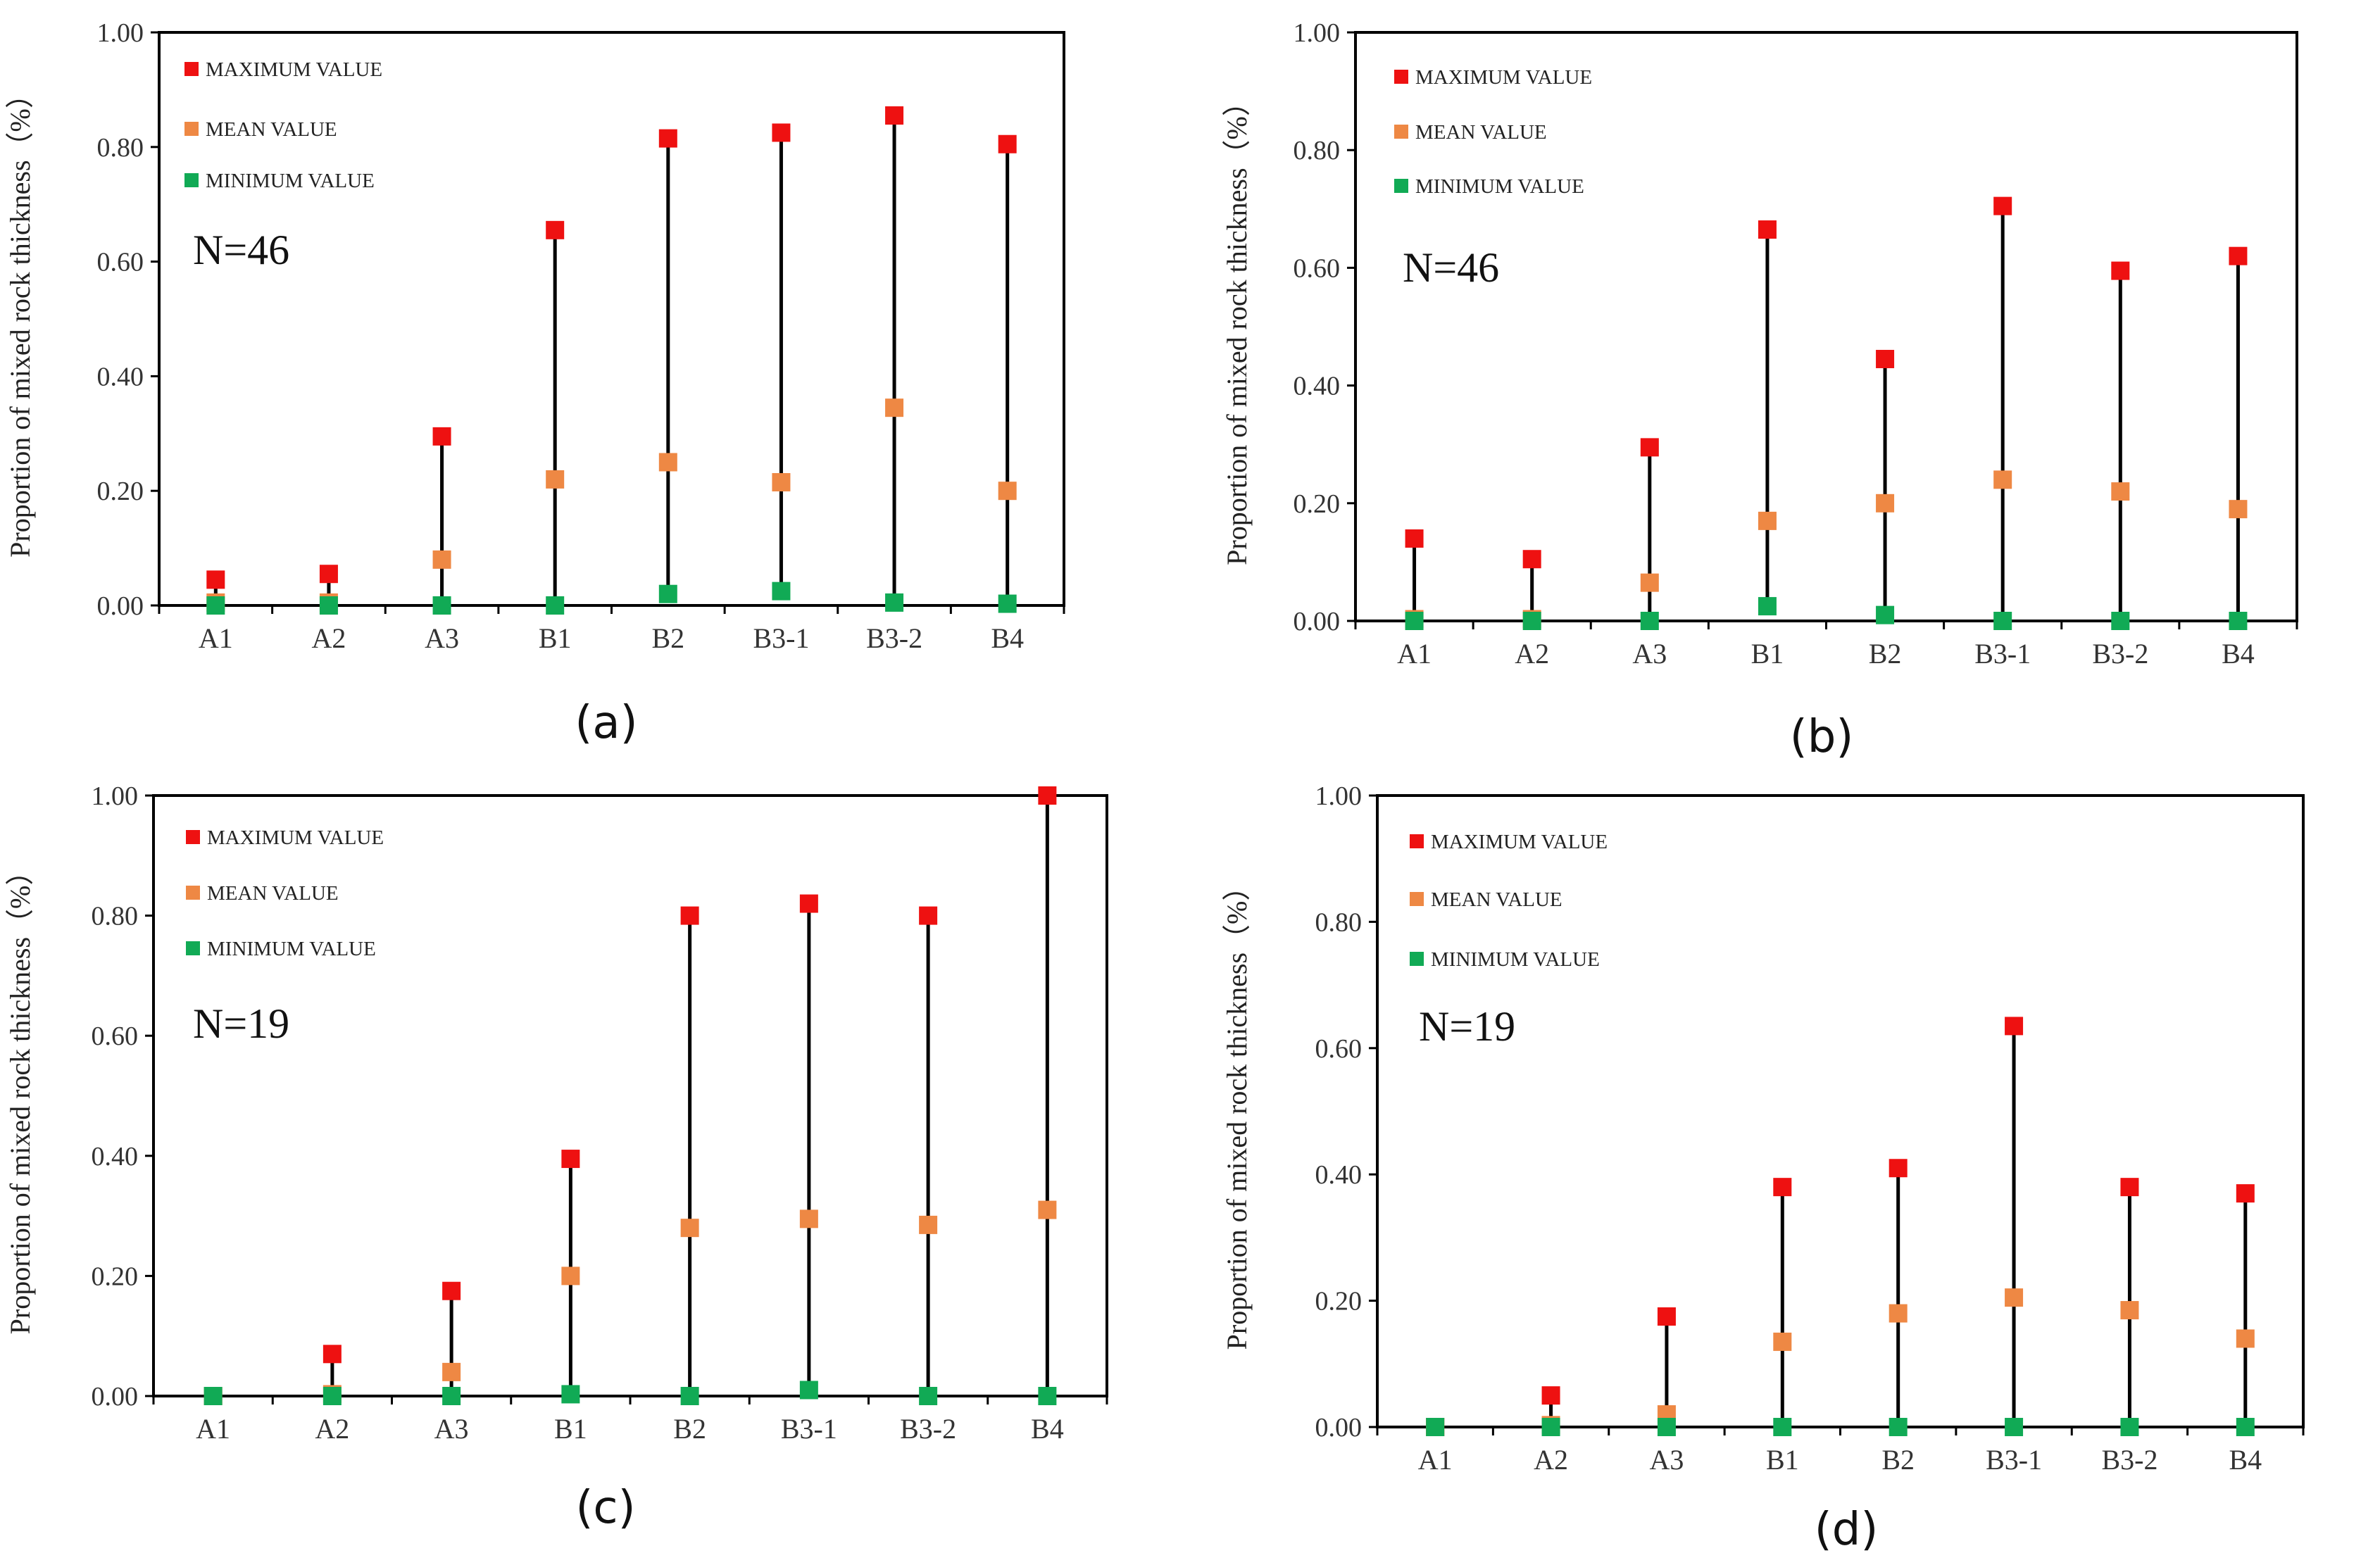  Describe the element at coordinates (241, 250) in the screenshot. I see `sample-count-annotation: N=46` at that location.